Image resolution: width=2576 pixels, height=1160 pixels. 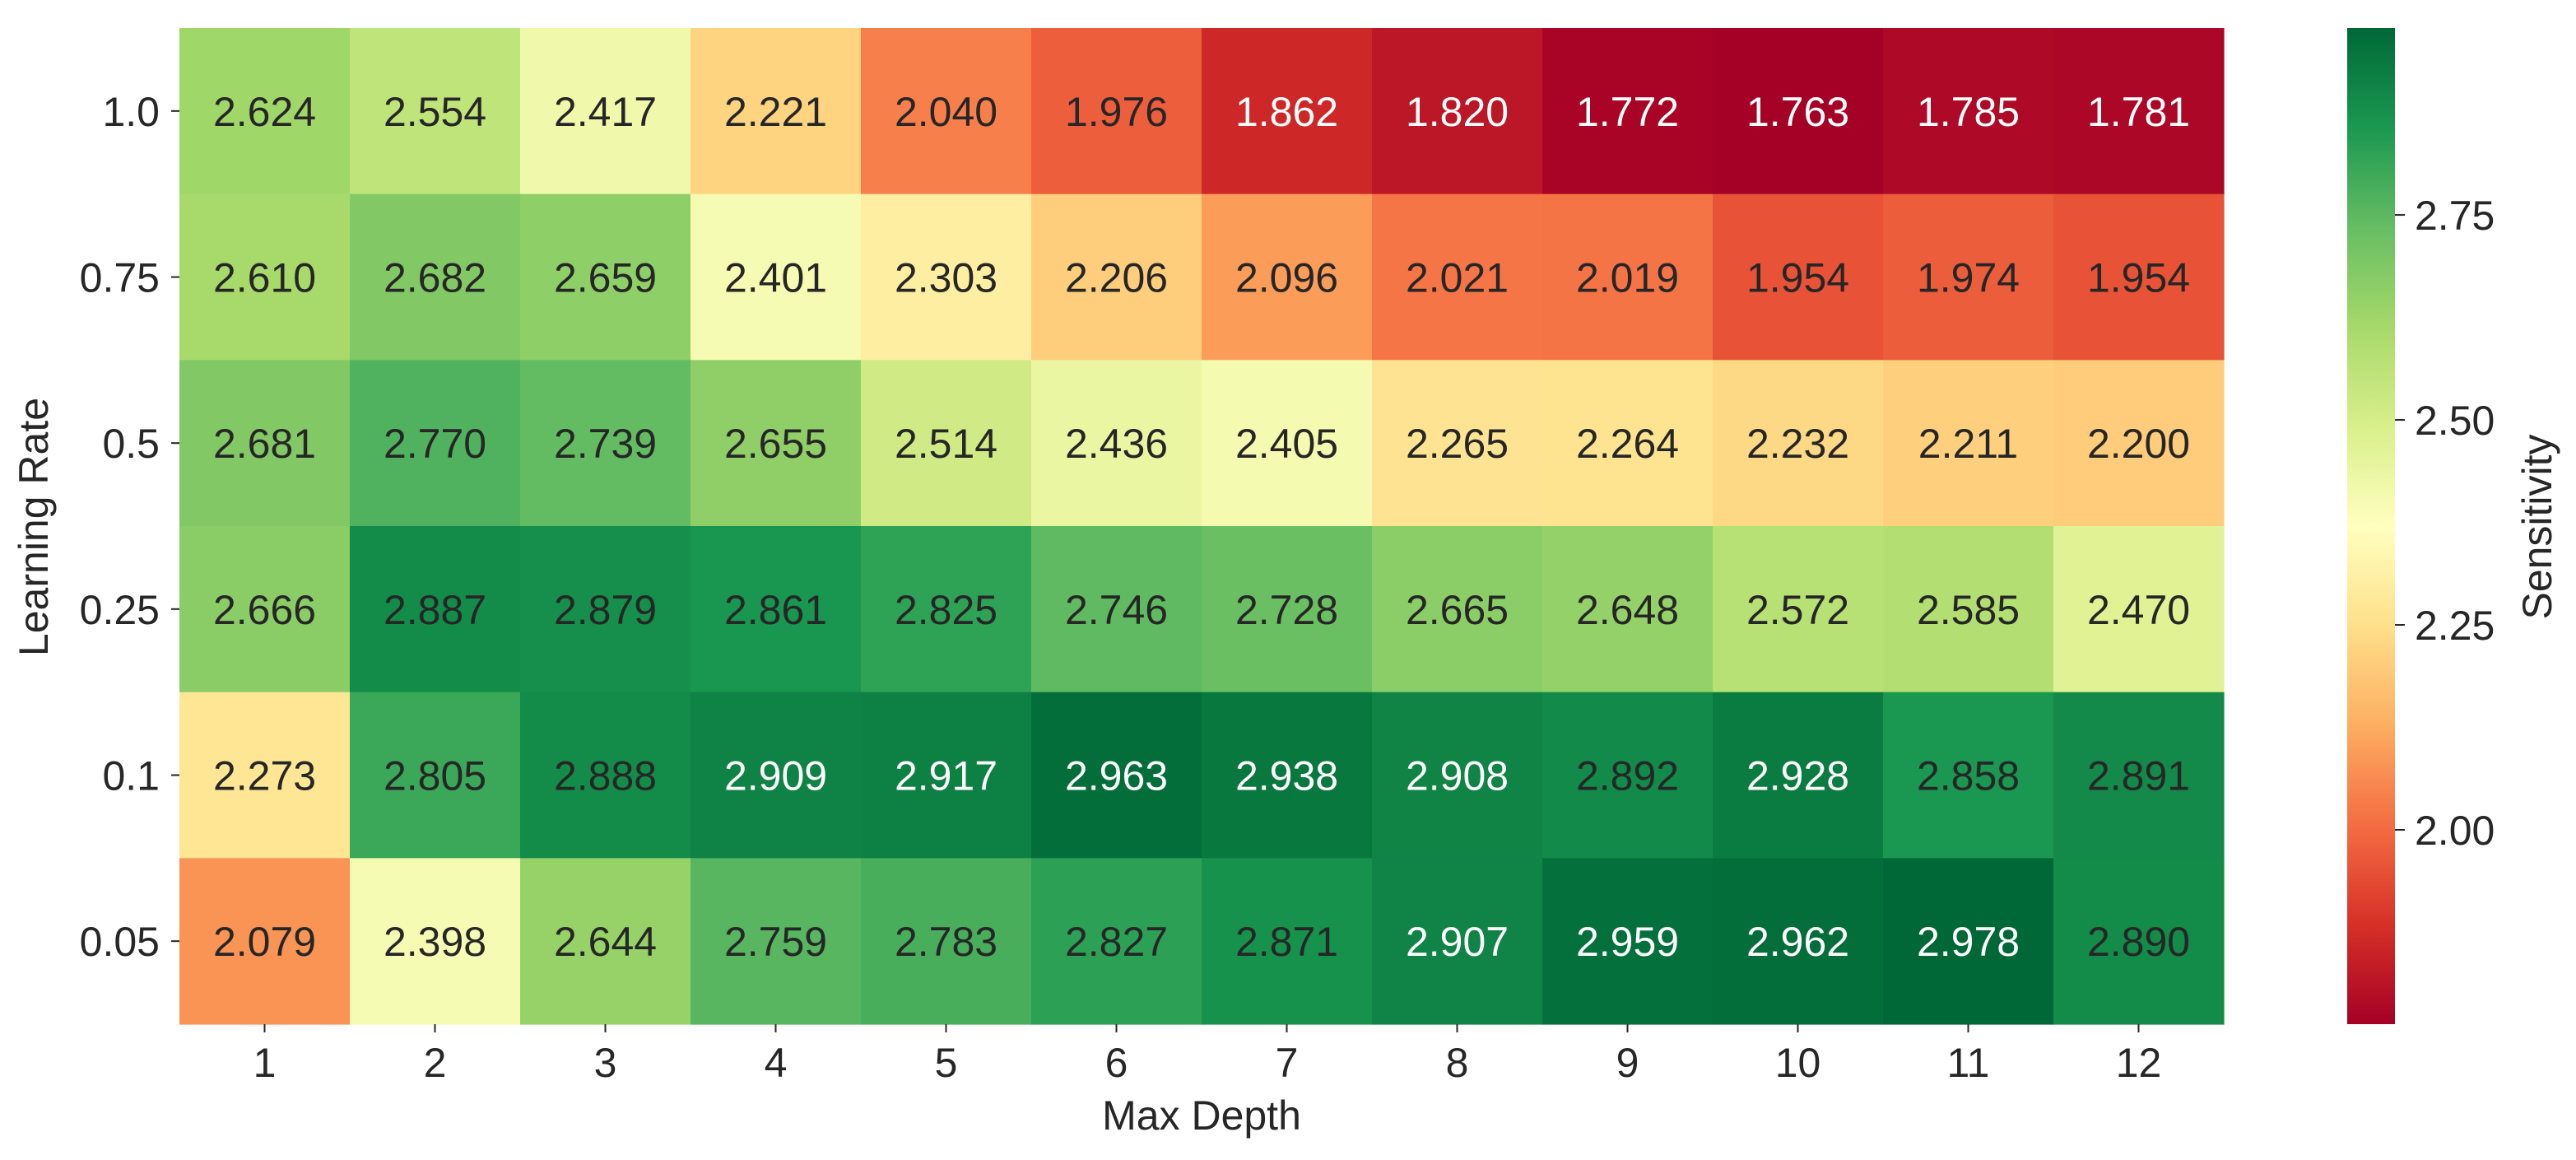 I want to click on heatmap-cell-r0-c1, so click(x=435, y=111).